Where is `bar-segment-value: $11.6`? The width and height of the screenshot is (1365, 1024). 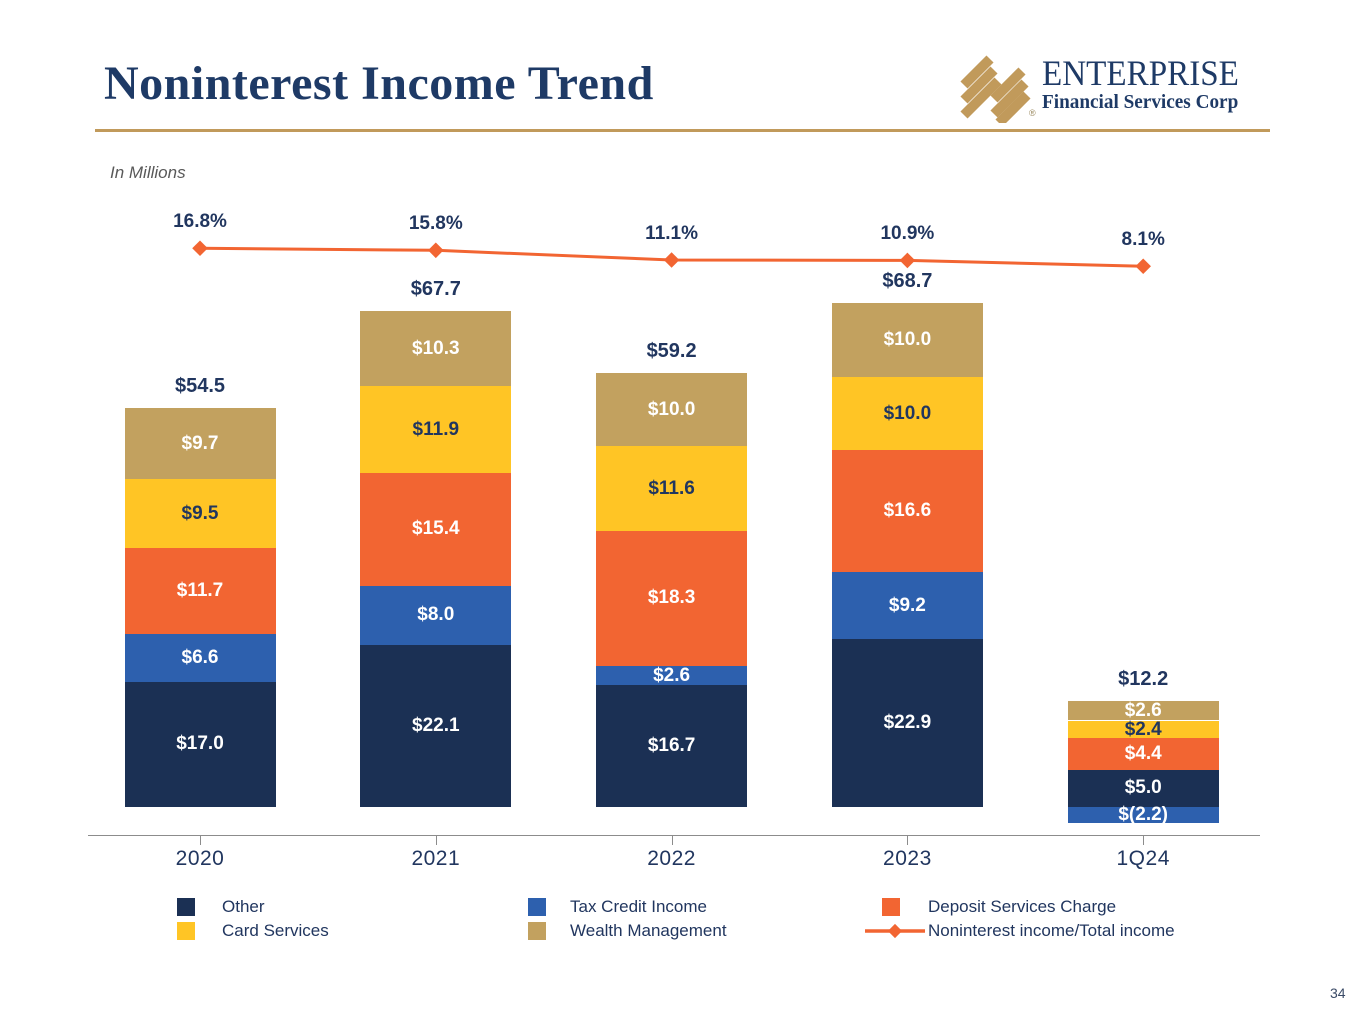 bar-segment-value: $11.6 is located at coordinates (671, 489).